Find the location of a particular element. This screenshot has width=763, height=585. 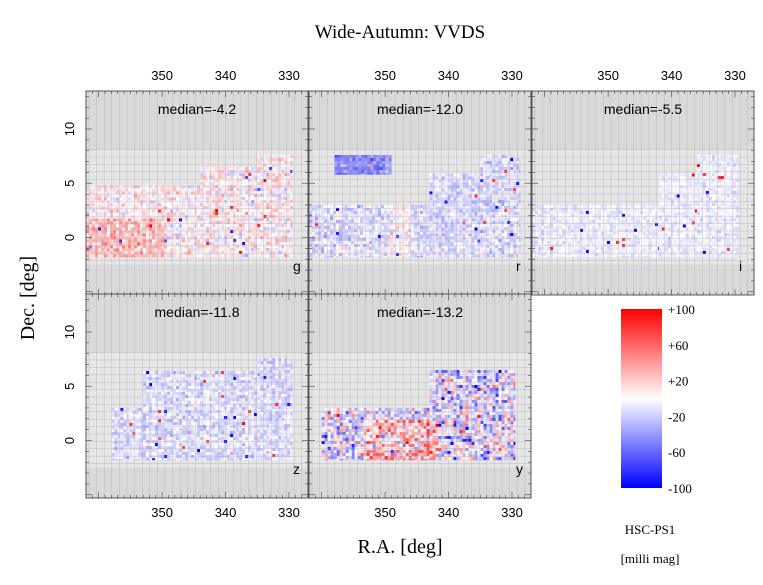

heatmap-cells-i is located at coordinates (635, 206).